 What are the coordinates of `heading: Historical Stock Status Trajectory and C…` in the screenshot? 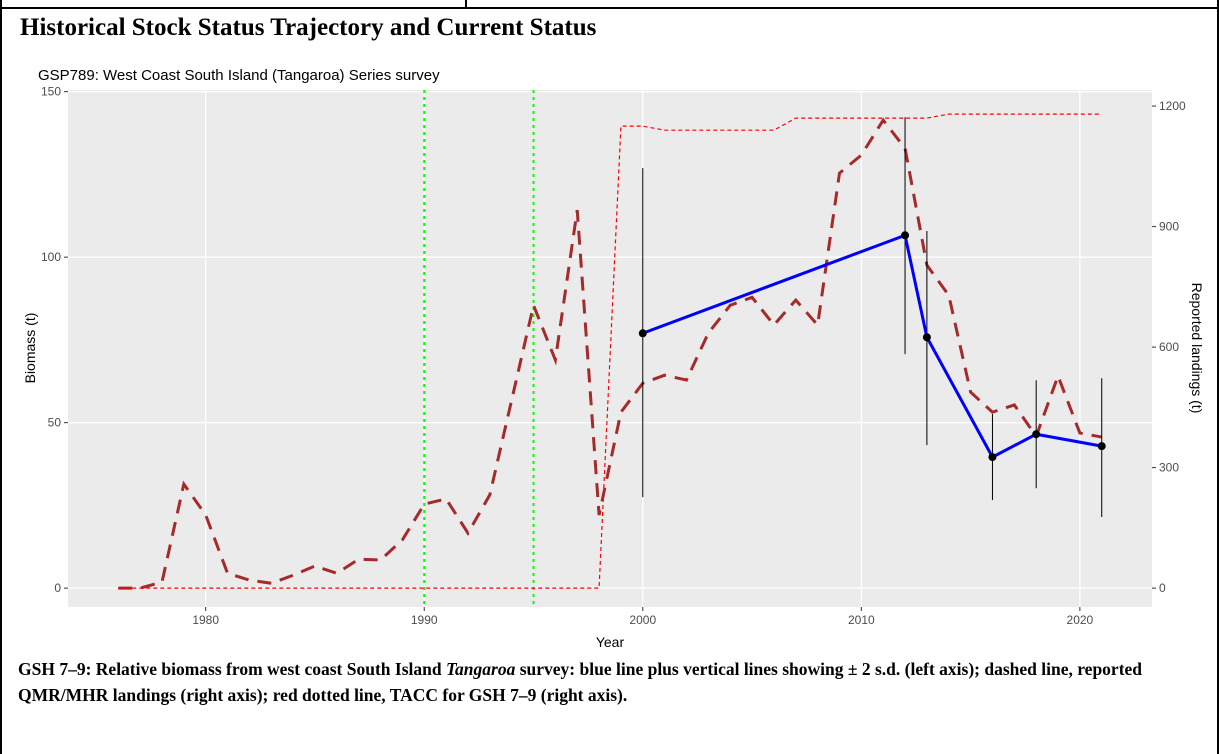 It's located at (308, 27).